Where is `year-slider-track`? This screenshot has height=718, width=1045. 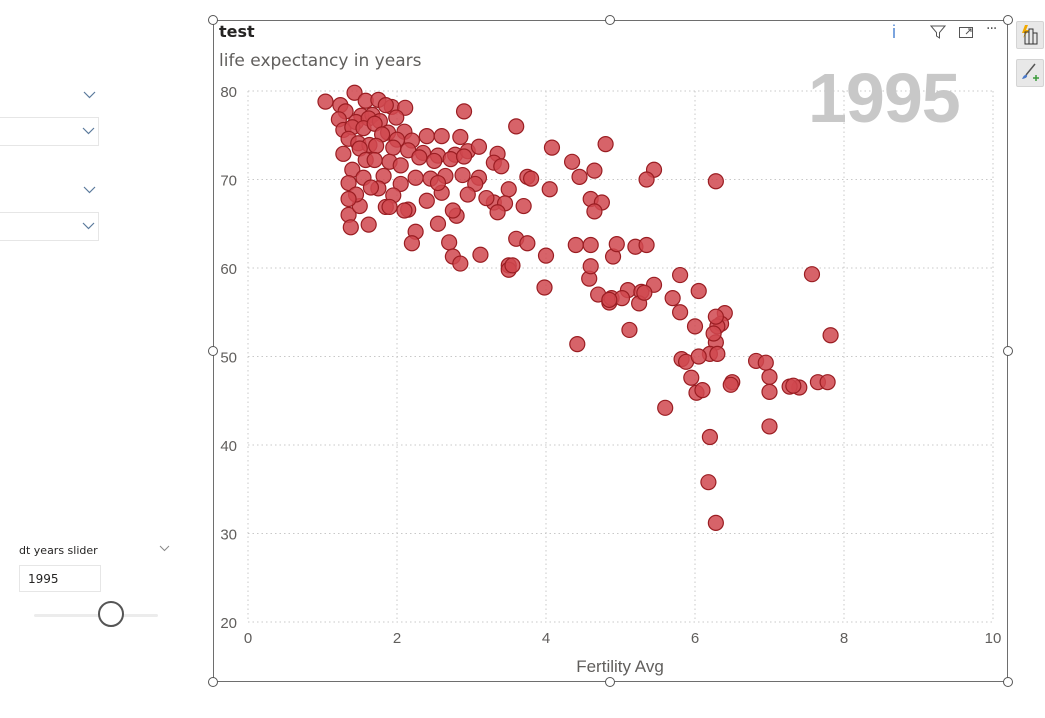
year-slider-track is located at coordinates (96, 615).